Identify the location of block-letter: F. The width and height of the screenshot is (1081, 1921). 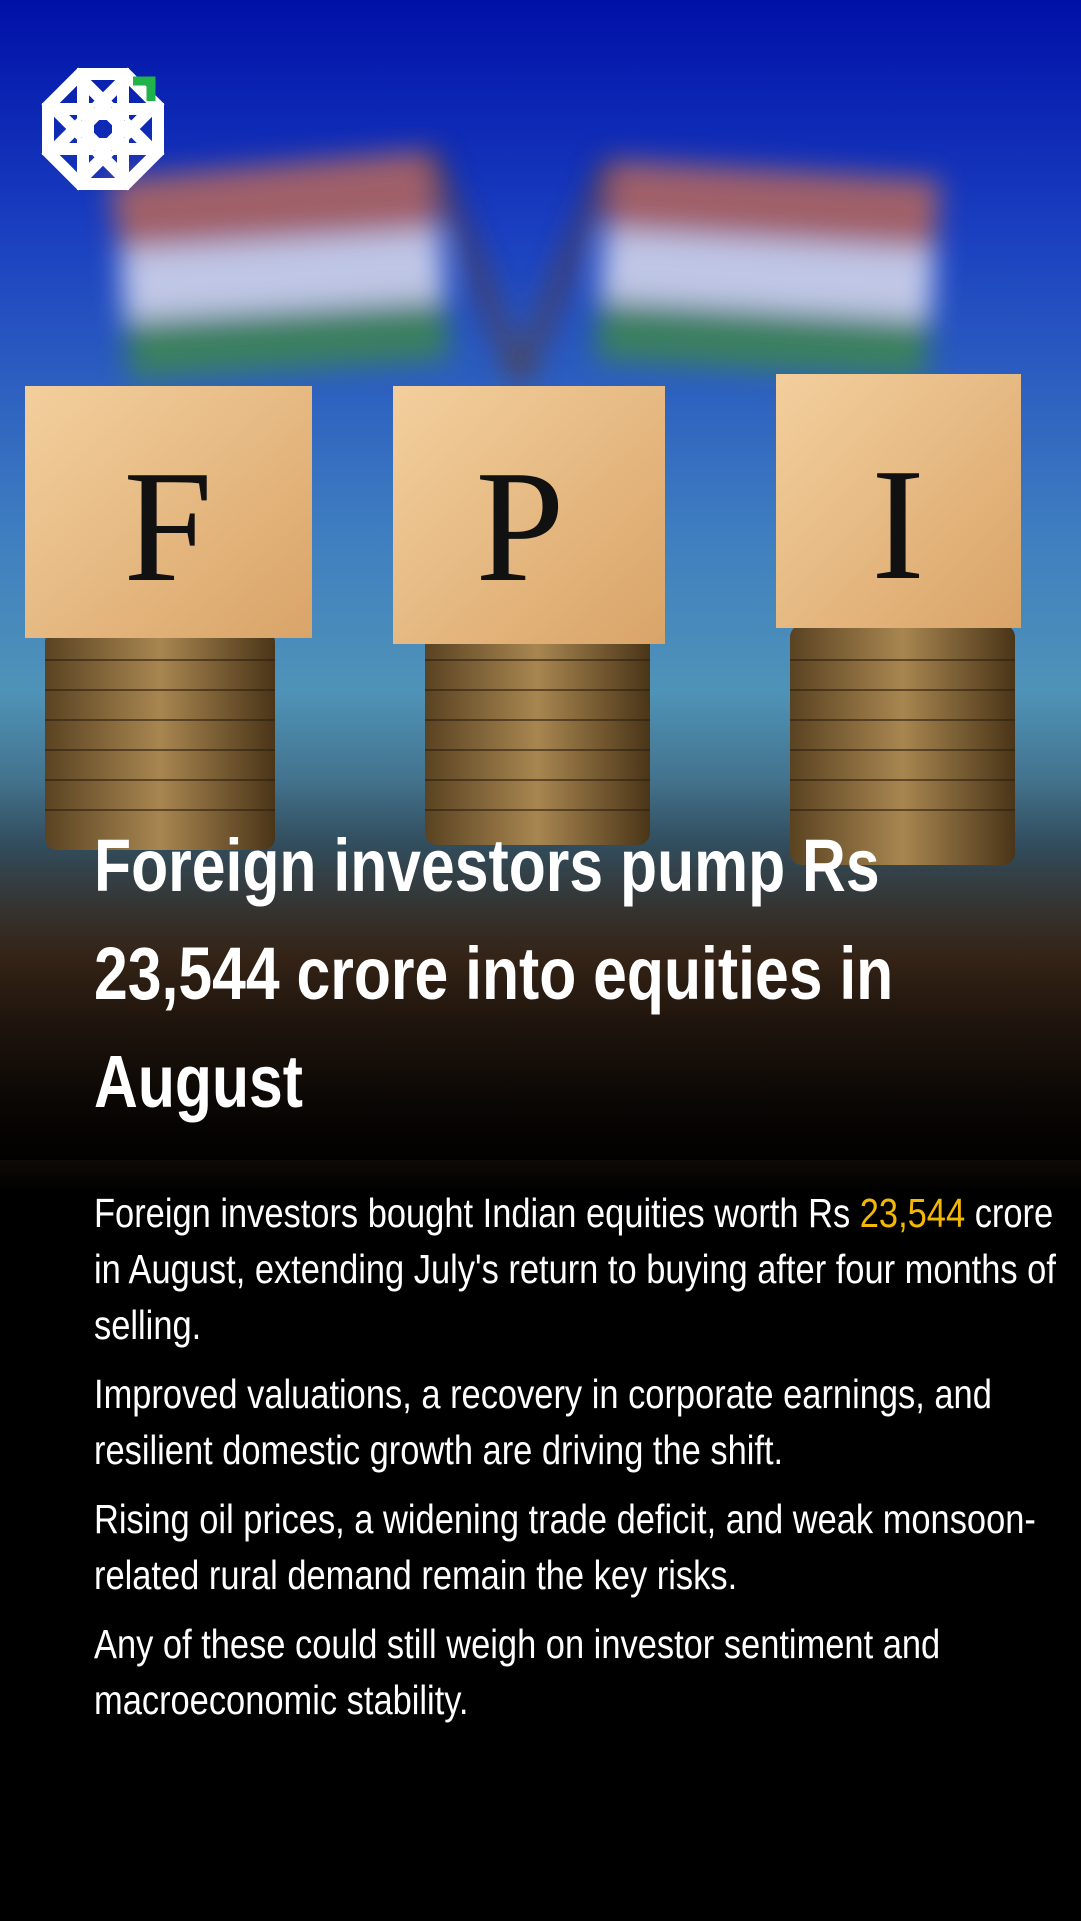
(168, 526).